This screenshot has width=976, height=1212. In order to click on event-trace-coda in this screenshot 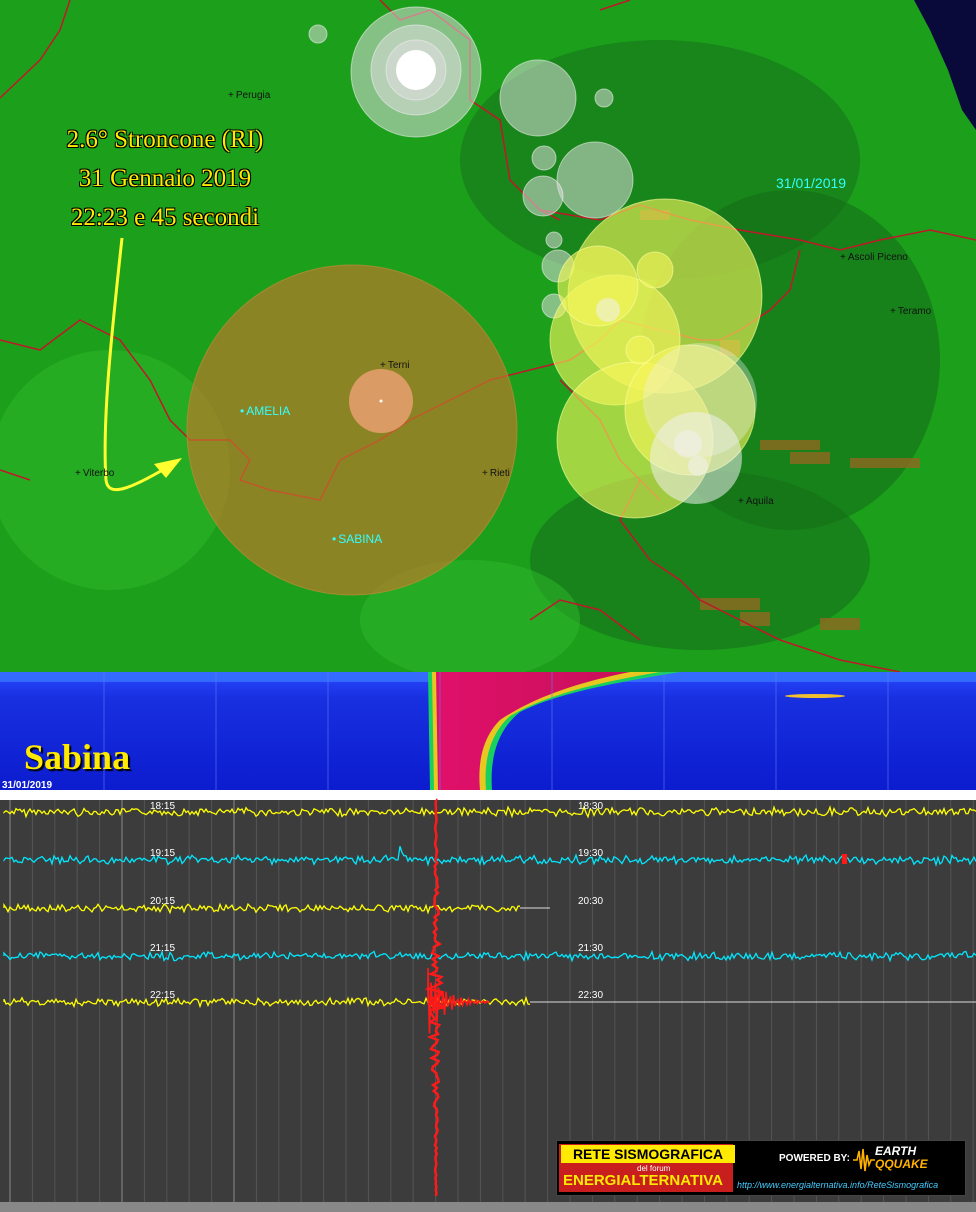, I will do `click(458, 1000)`.